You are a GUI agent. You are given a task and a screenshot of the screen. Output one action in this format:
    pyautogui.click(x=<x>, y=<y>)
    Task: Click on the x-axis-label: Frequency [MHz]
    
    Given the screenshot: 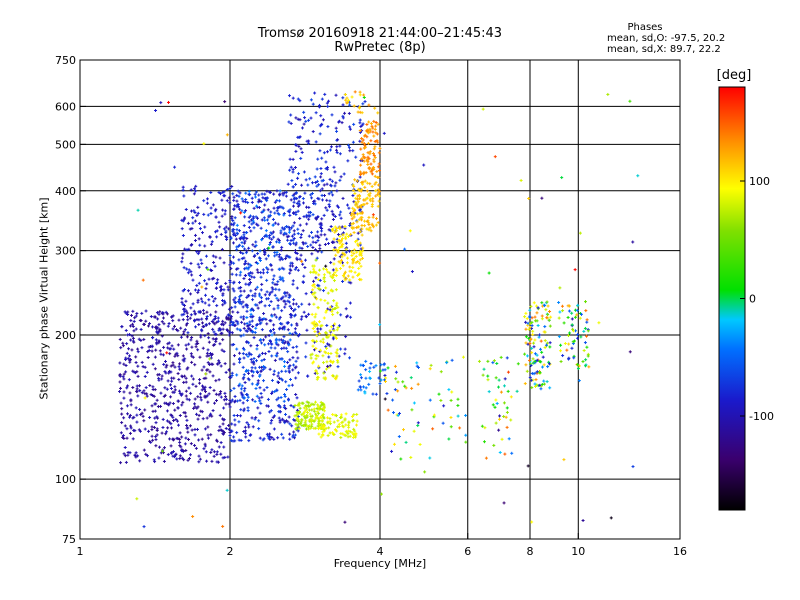 What is the action you would take?
    pyautogui.click(x=380, y=563)
    